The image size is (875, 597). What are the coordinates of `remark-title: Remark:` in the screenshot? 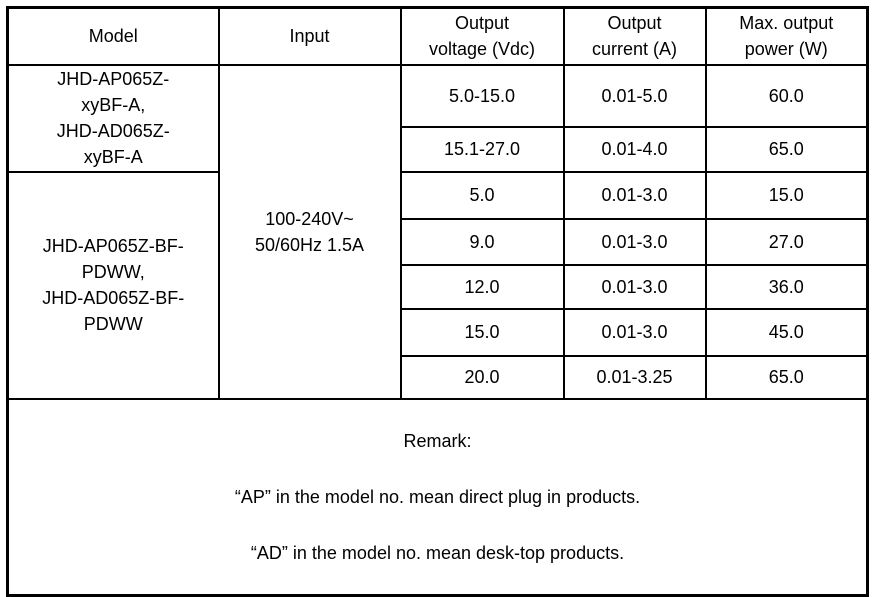 It's located at (437, 440).